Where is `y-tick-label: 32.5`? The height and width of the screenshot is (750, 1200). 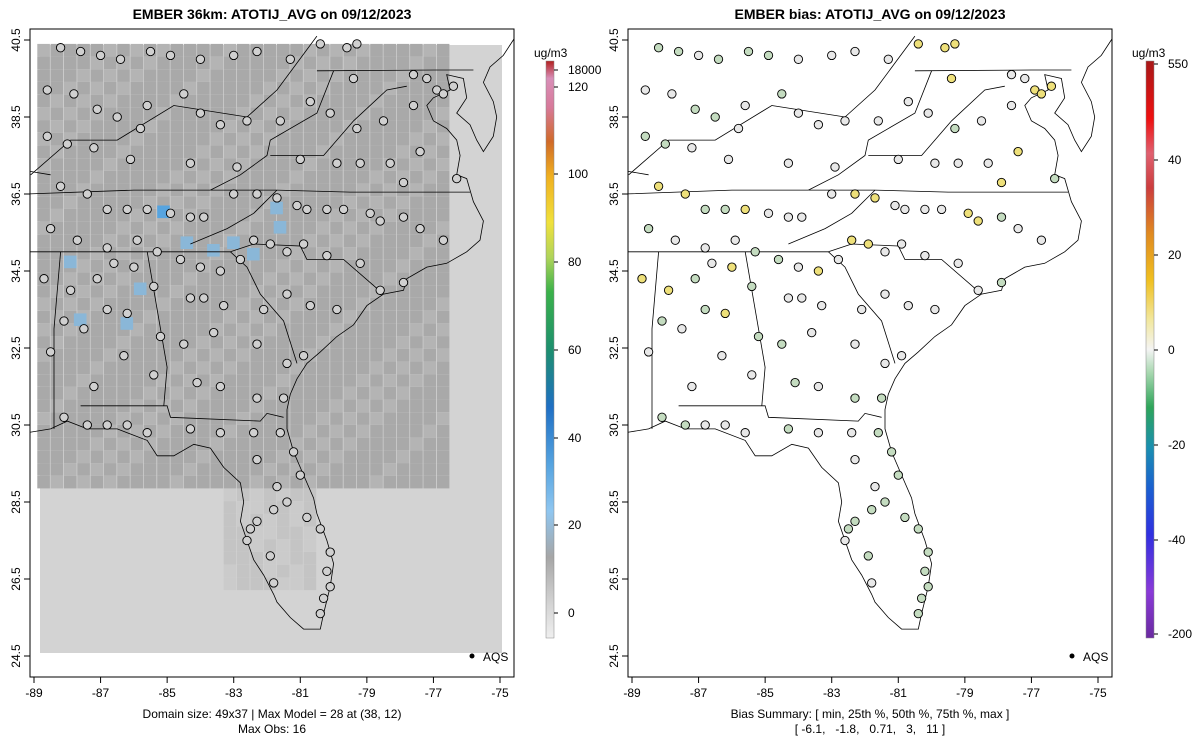
y-tick-label: 32.5 is located at coordinates (614, 348).